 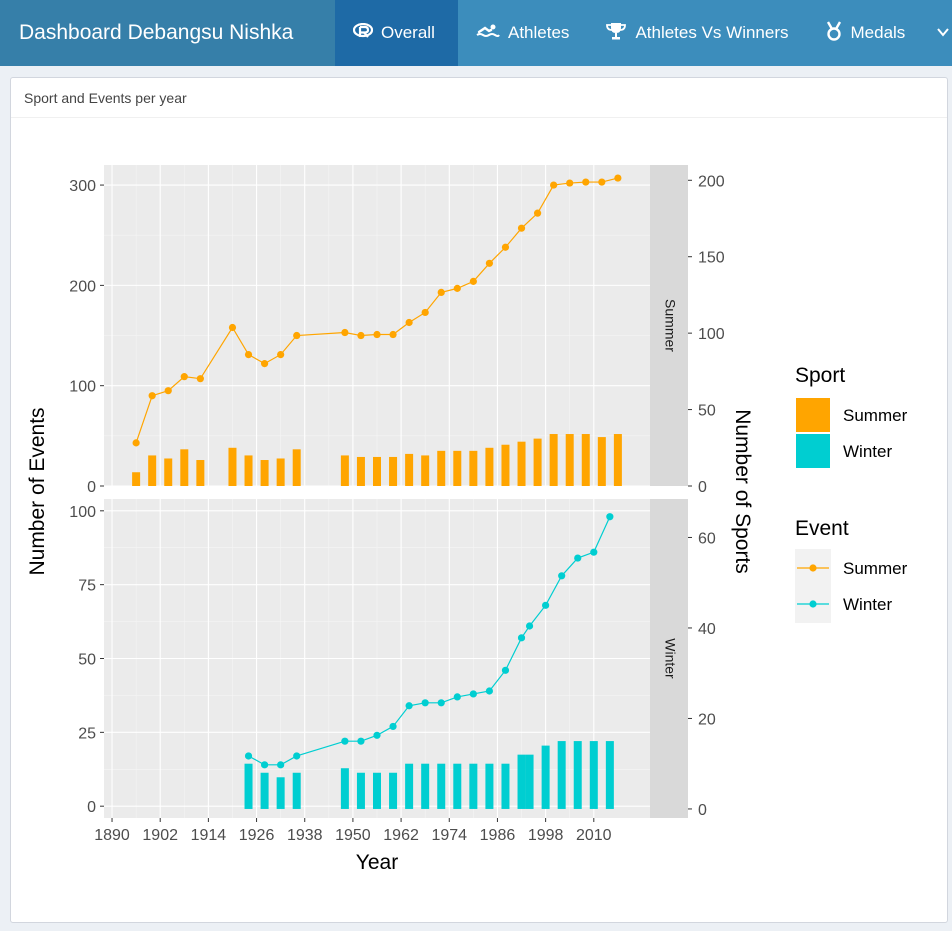 I want to click on facet-strip-label: Winter, so click(x=670, y=658).